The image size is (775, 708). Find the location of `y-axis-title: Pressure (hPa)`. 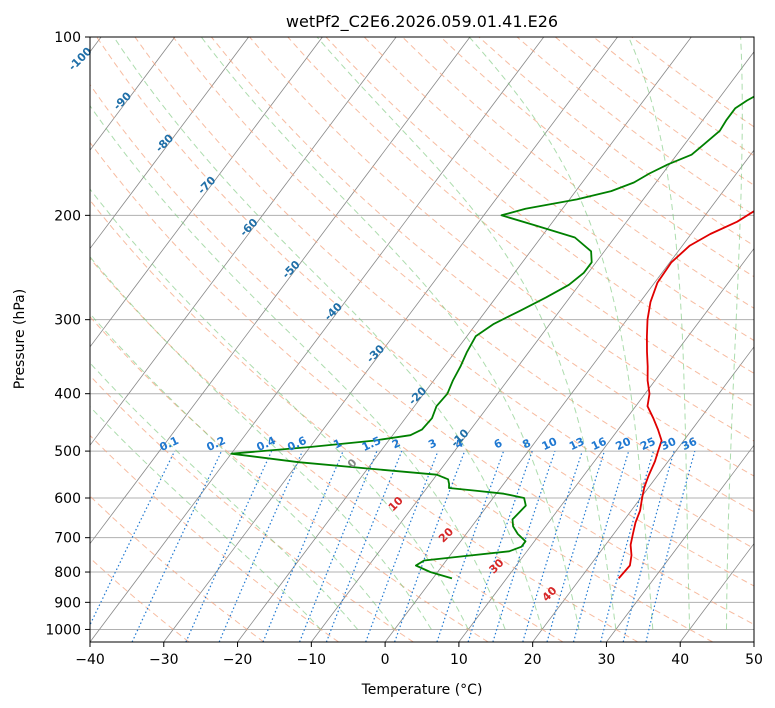

y-axis-title: Pressure (hPa) is located at coordinates (20, 339).